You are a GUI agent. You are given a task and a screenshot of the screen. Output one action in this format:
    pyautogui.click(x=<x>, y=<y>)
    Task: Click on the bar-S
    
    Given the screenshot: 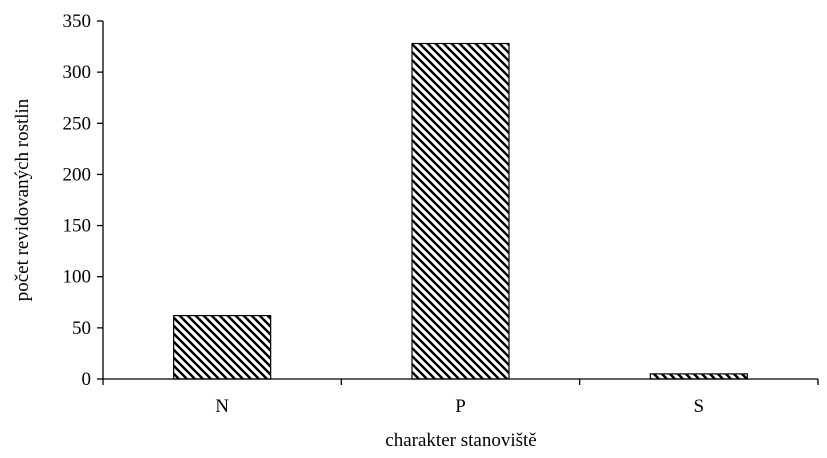 What is the action you would take?
    pyautogui.click(x=698, y=376)
    